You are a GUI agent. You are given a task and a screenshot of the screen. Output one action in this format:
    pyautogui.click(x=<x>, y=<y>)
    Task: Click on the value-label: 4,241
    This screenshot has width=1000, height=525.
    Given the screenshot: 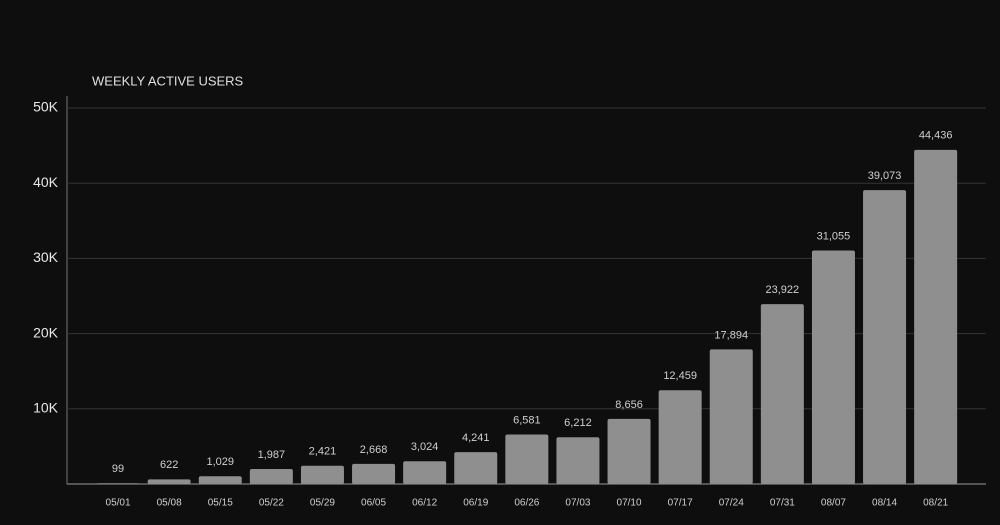 What is the action you would take?
    pyautogui.click(x=476, y=438)
    